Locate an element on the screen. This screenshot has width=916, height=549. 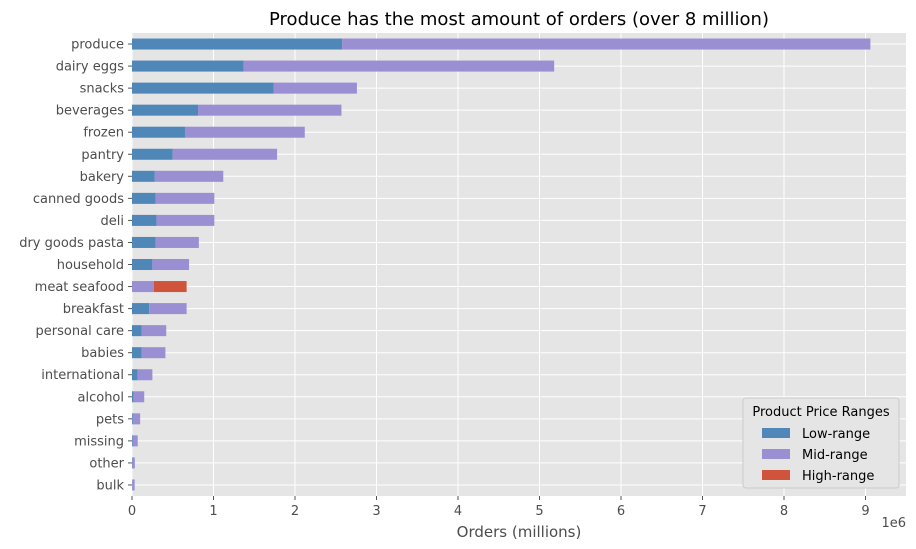
x-tick-label: 5 is located at coordinates (539, 511).